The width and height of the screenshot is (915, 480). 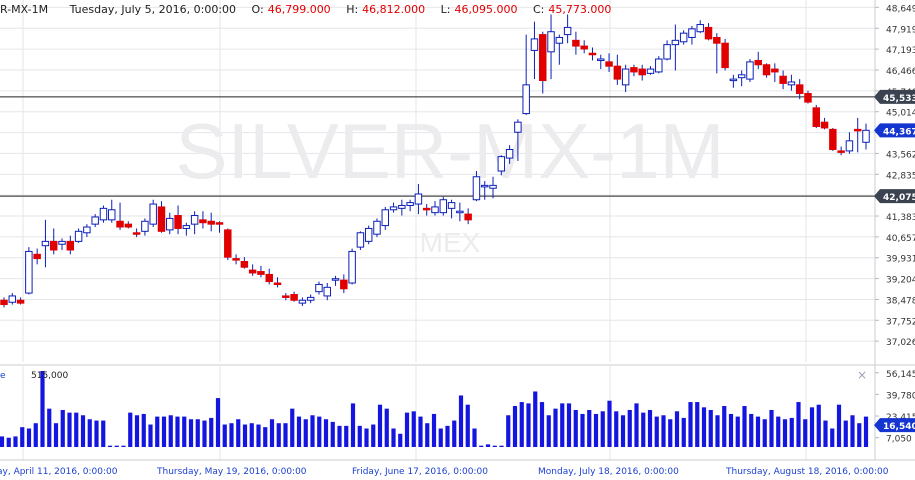 I want to click on price-tick-label: 40,657, so click(x=900, y=239).